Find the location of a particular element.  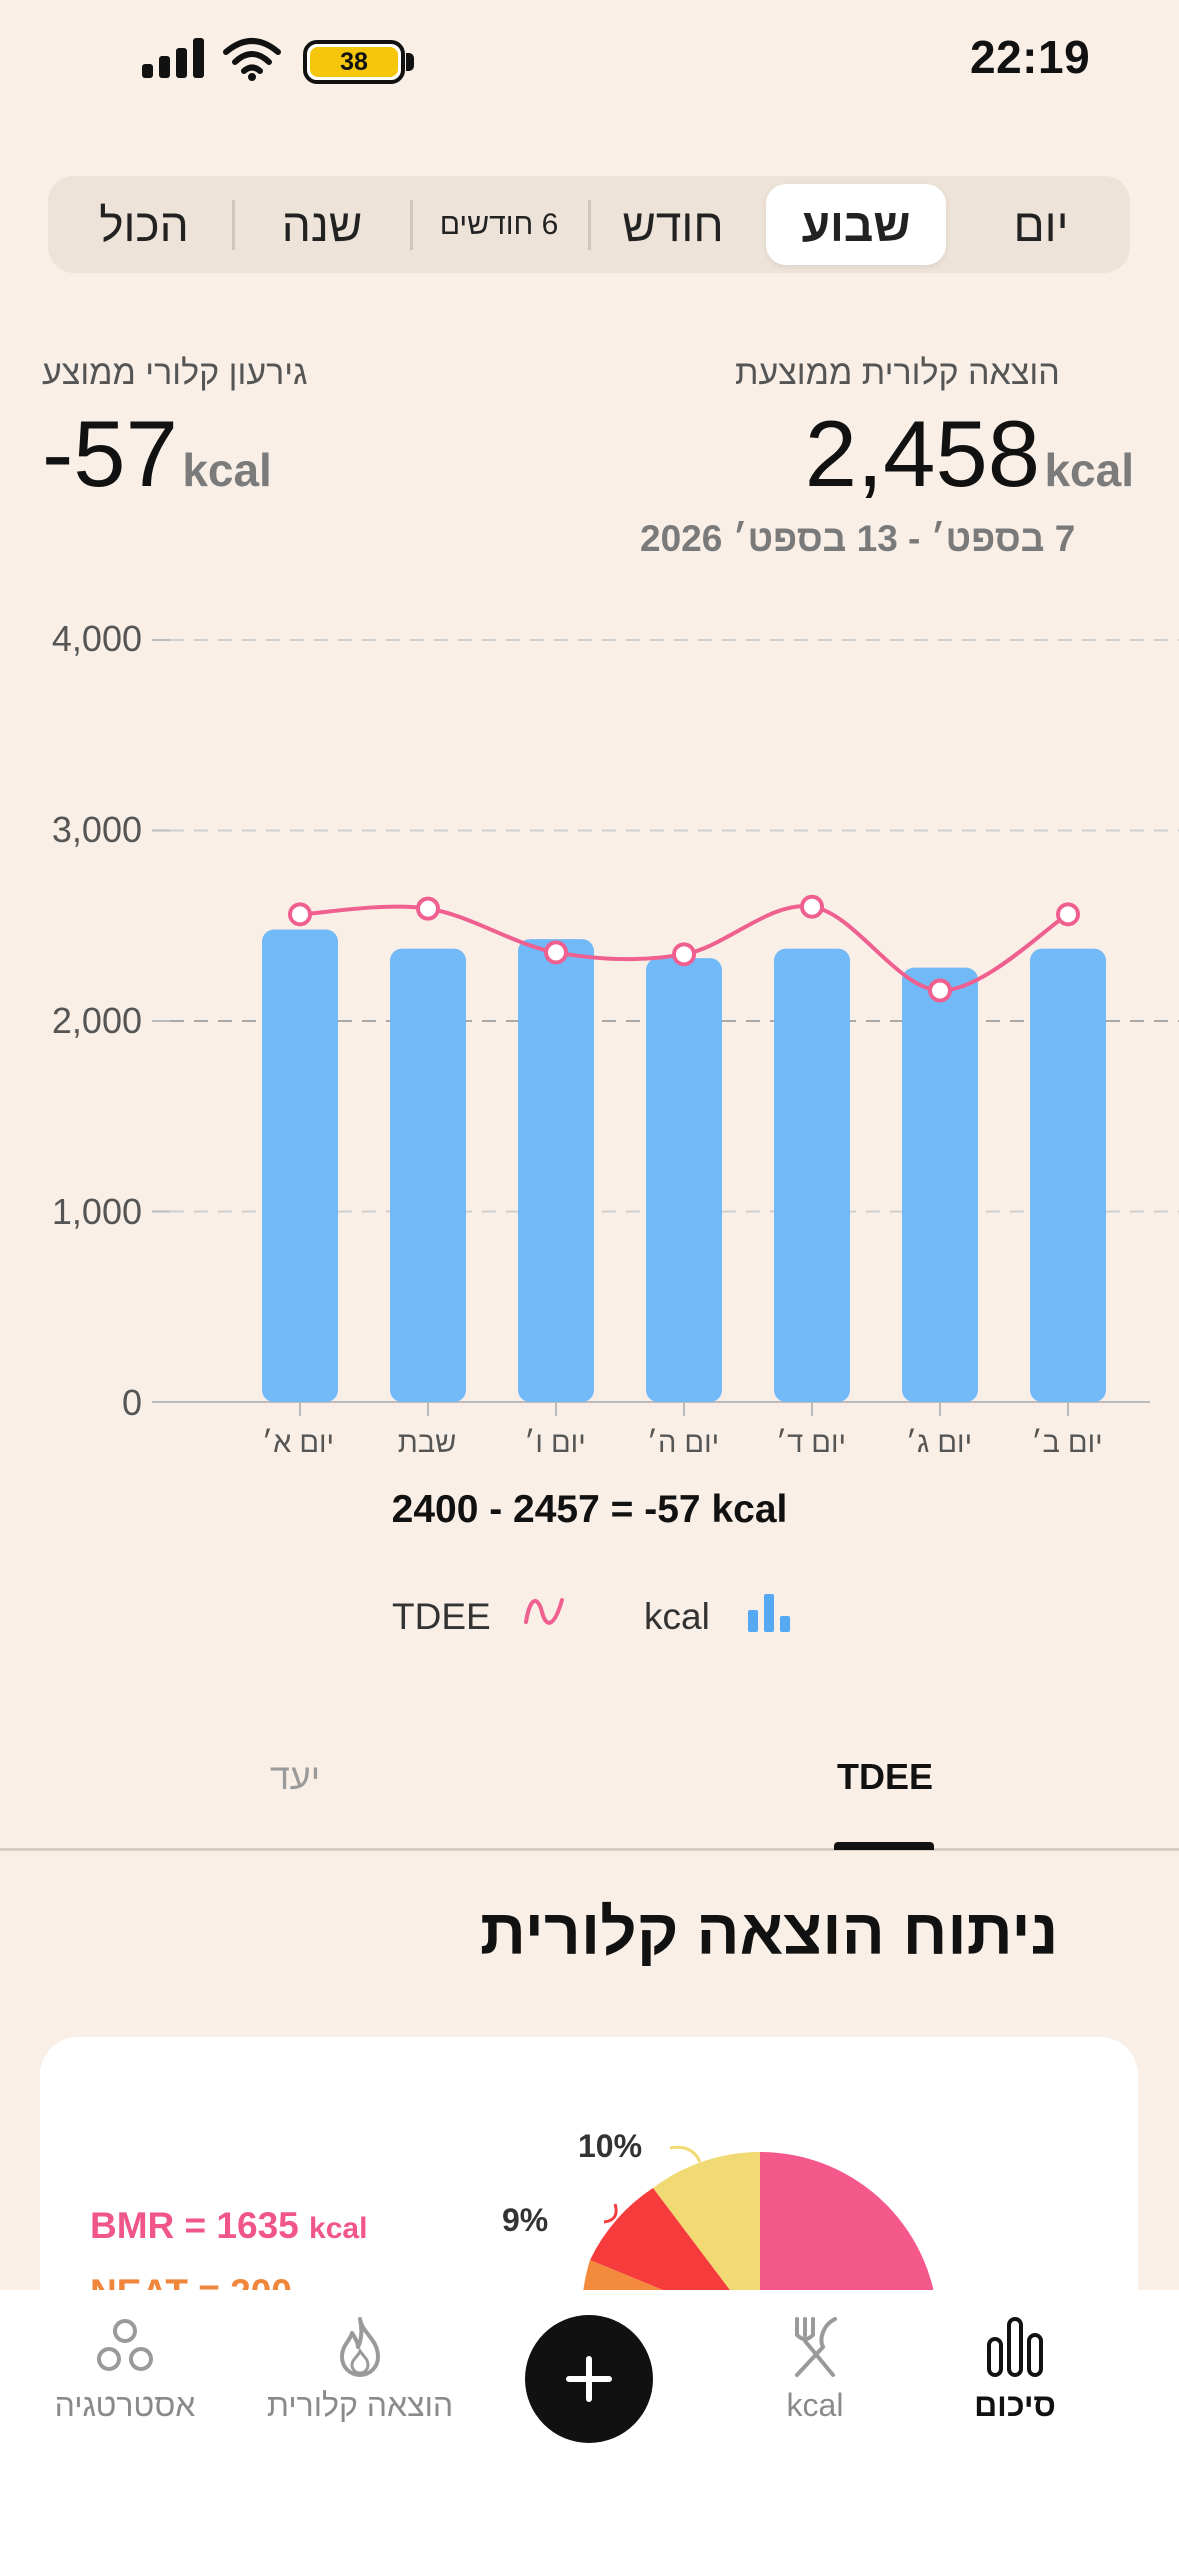

battery-tip is located at coordinates (410, 62).